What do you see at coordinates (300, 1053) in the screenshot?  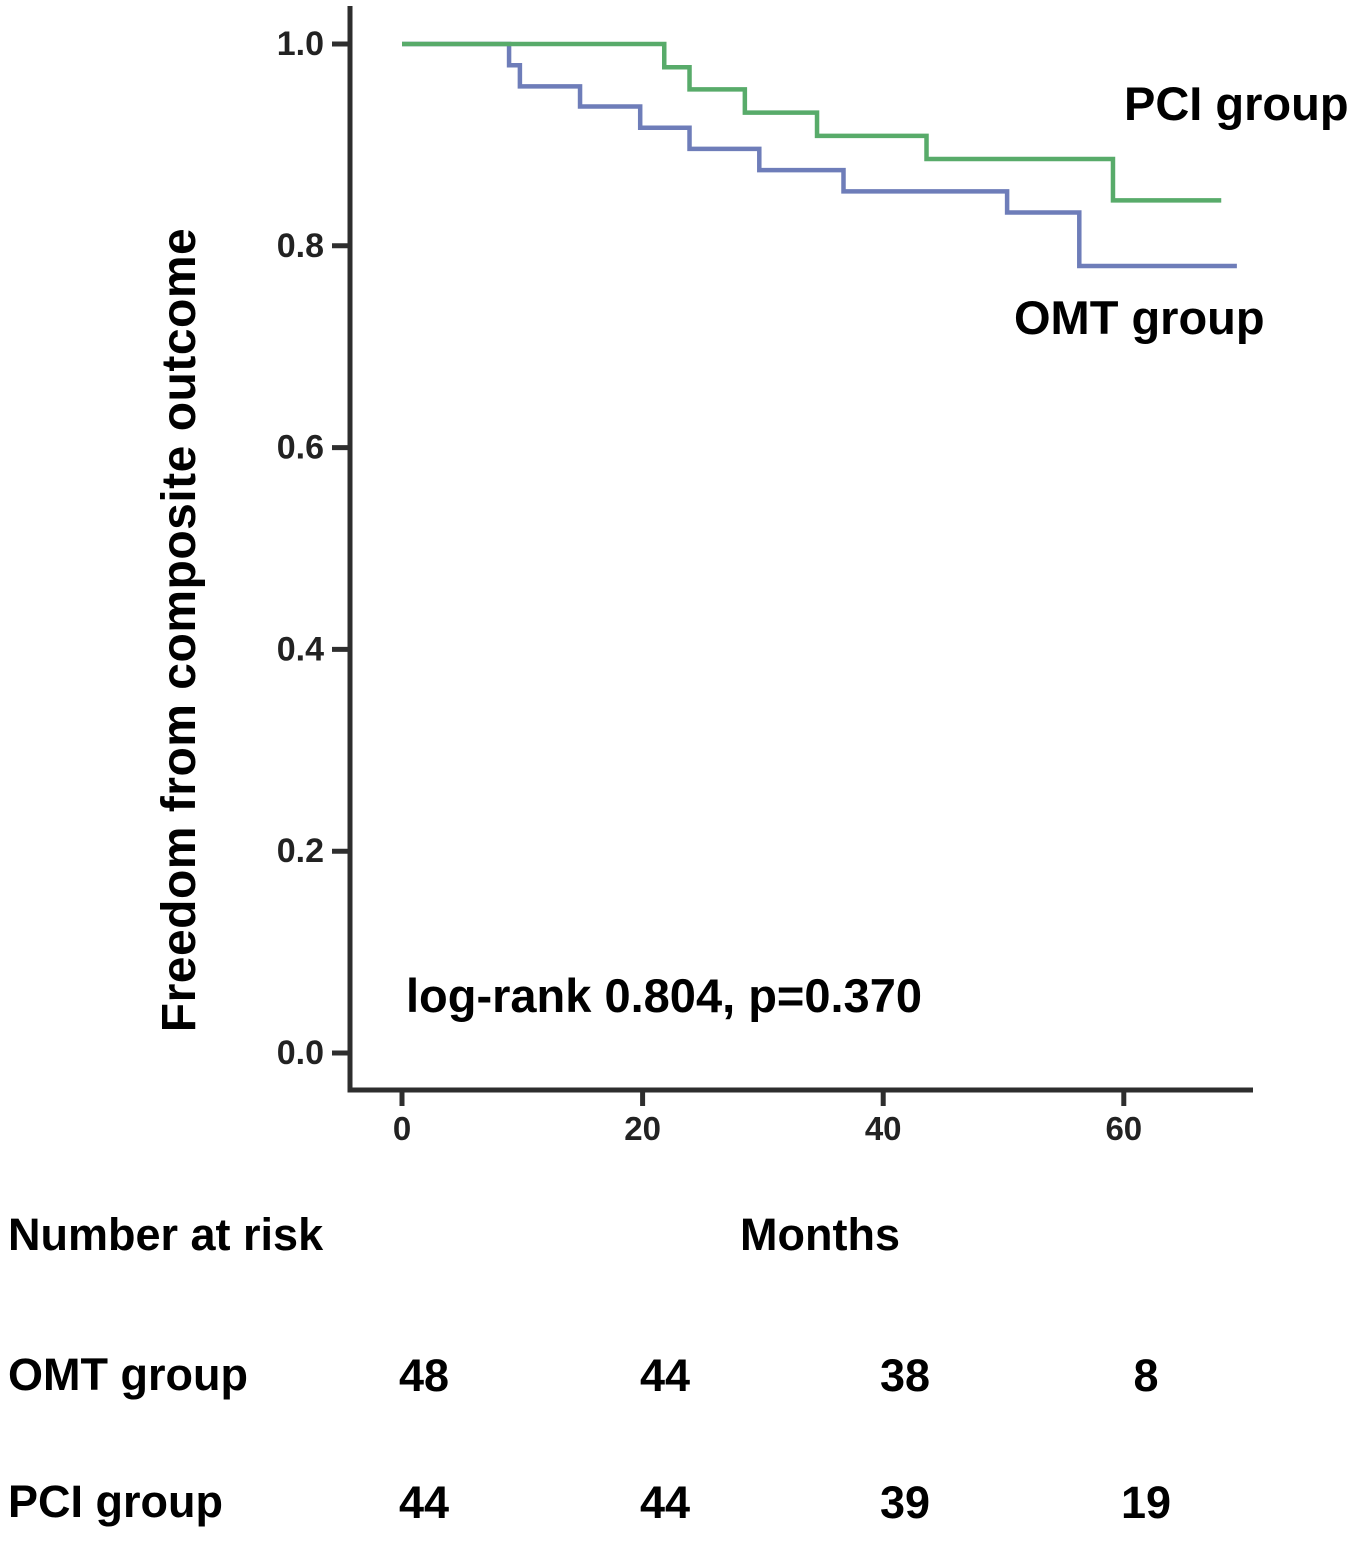 I see `y-tick-label: 0.0` at bounding box center [300, 1053].